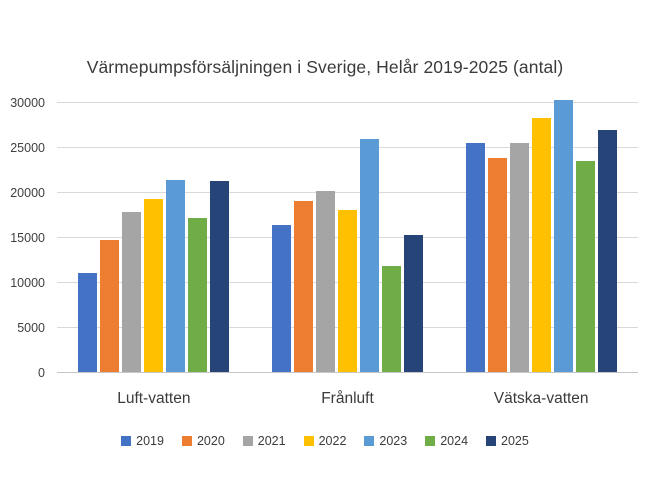 This screenshot has height=500, width=650. What do you see at coordinates (27, 283) in the screenshot?
I see `y-tick-label-10000: 10000` at bounding box center [27, 283].